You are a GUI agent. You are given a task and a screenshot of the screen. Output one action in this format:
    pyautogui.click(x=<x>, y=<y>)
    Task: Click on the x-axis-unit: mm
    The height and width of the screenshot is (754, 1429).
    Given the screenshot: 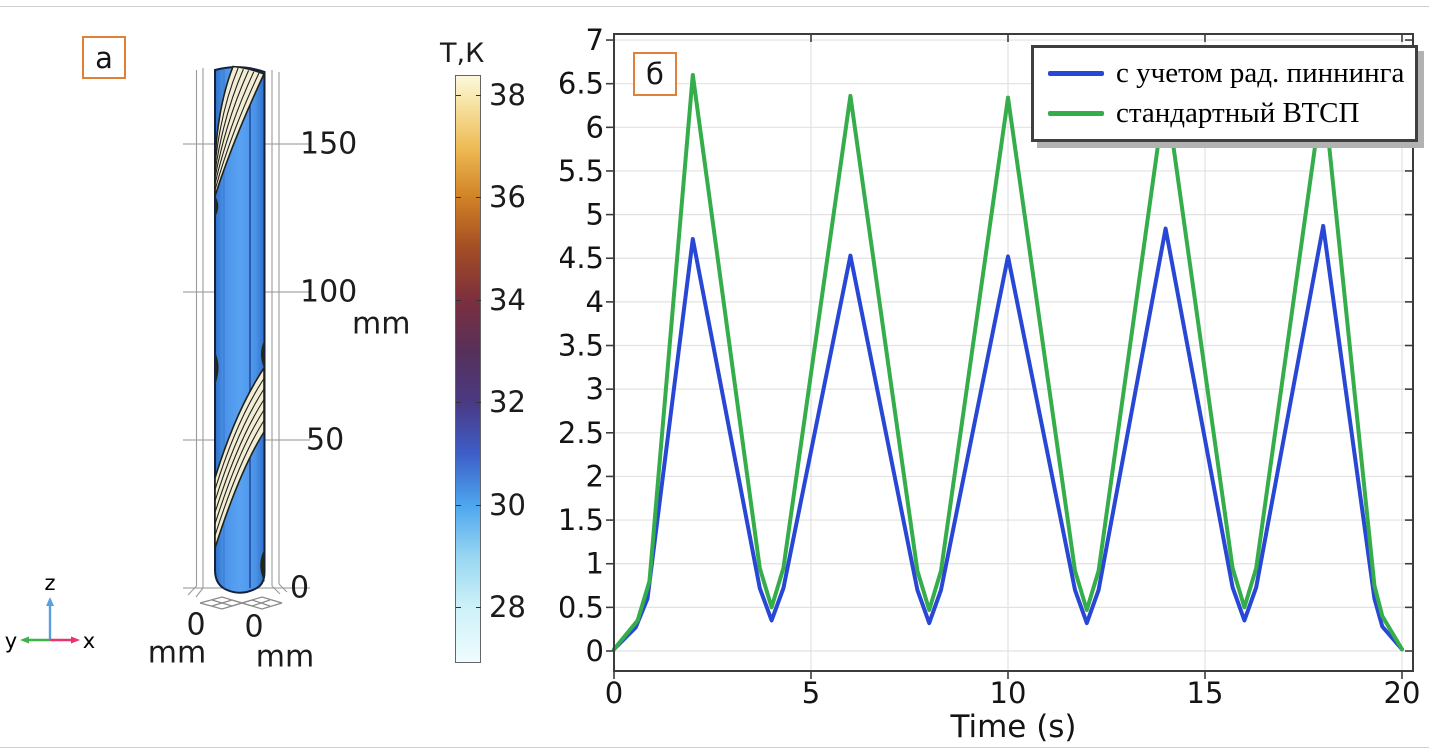 What is the action you would take?
    pyautogui.click(x=177, y=653)
    